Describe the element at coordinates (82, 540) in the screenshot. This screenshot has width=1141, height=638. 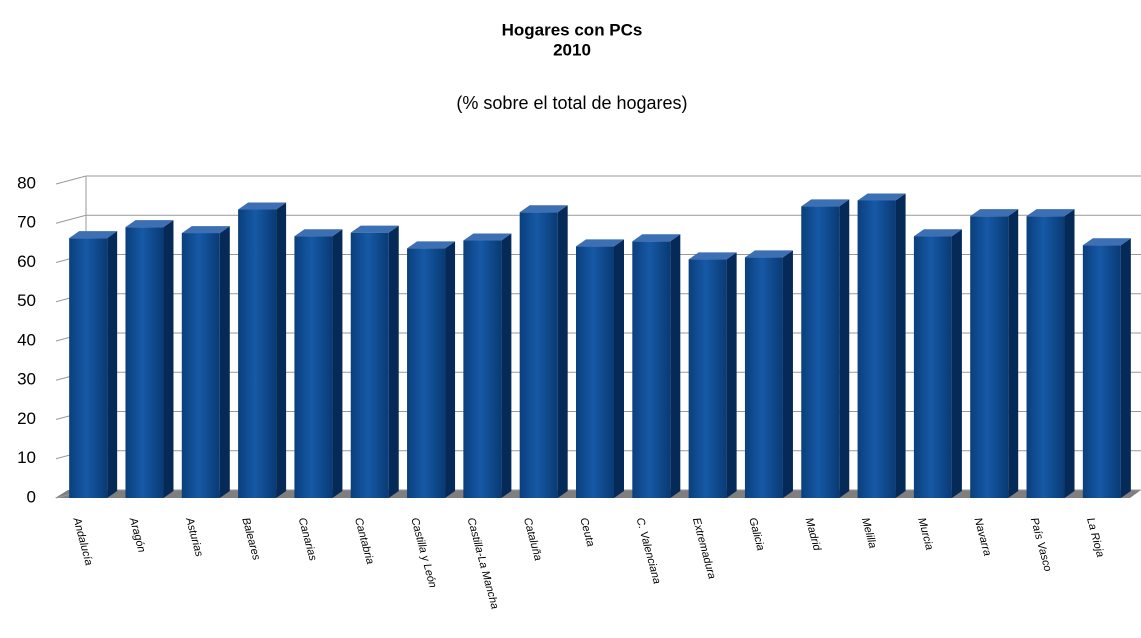
I see `x-tick-label: Andalucía` at that location.